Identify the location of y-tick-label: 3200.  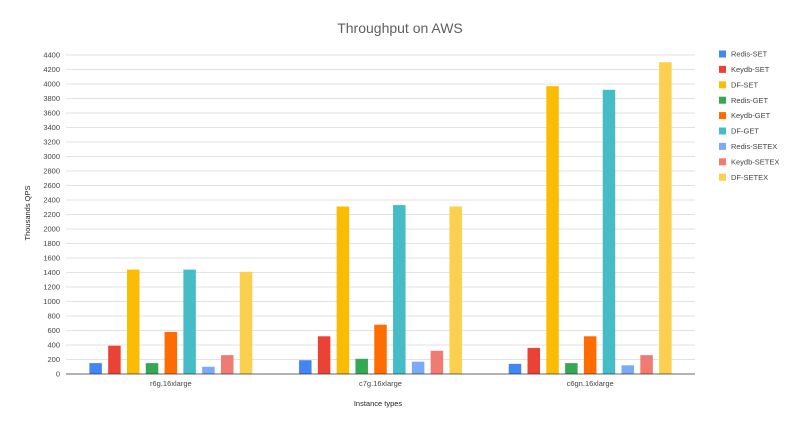
(51, 142).